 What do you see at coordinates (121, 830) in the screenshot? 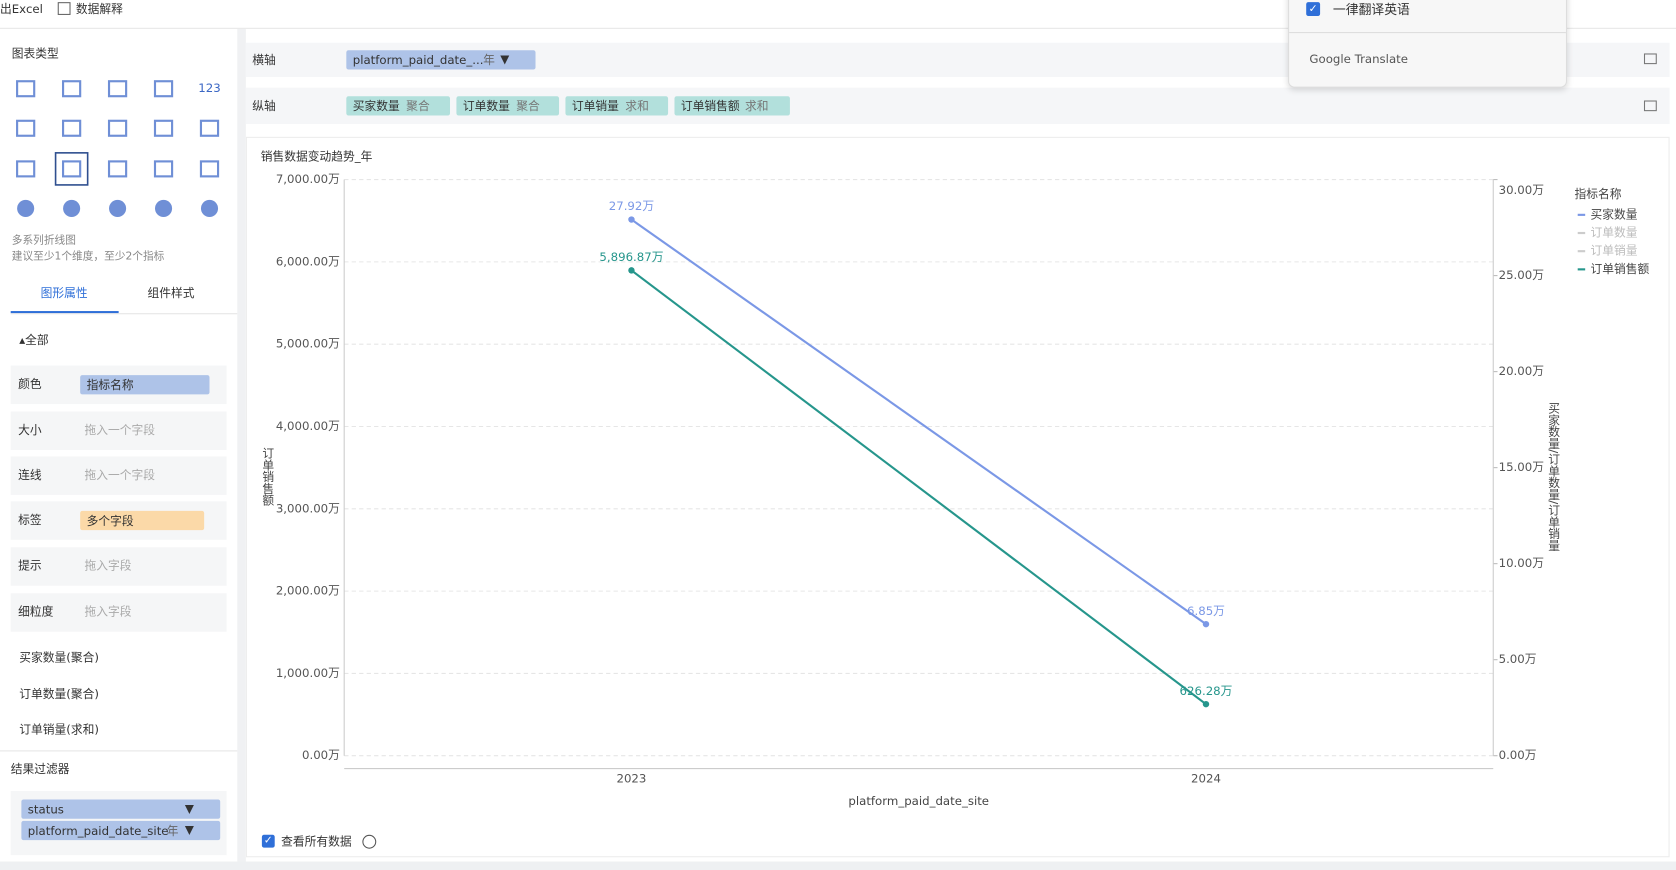
I see `filter-pill: platform_paid_date_site 年 ▼` at bounding box center [121, 830].